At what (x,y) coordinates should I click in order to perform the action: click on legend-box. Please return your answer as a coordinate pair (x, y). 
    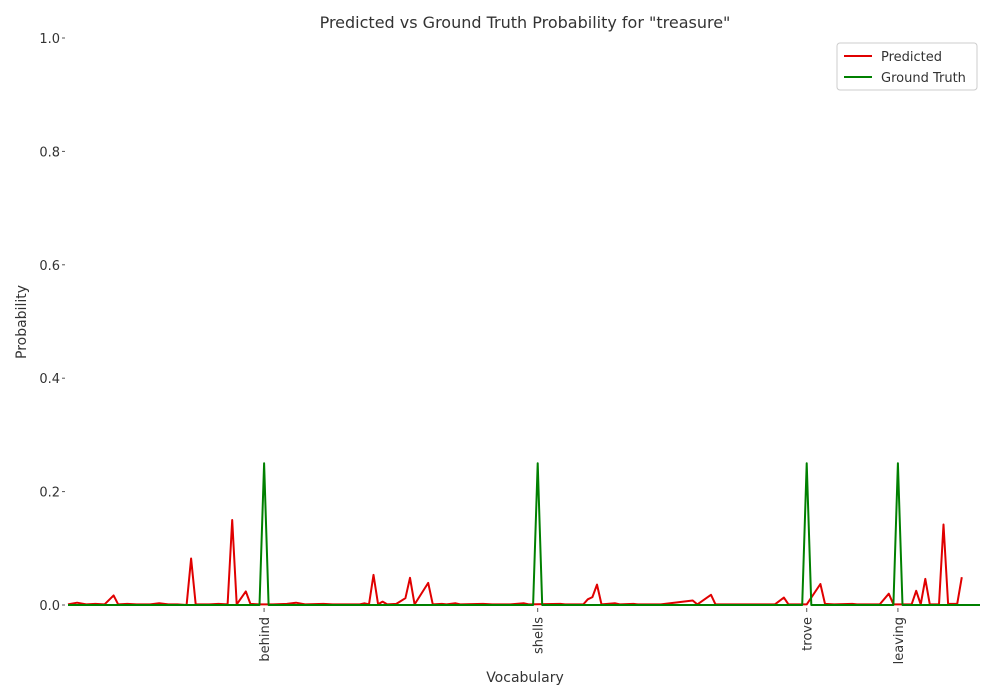
    Looking at the image, I should click on (907, 66).